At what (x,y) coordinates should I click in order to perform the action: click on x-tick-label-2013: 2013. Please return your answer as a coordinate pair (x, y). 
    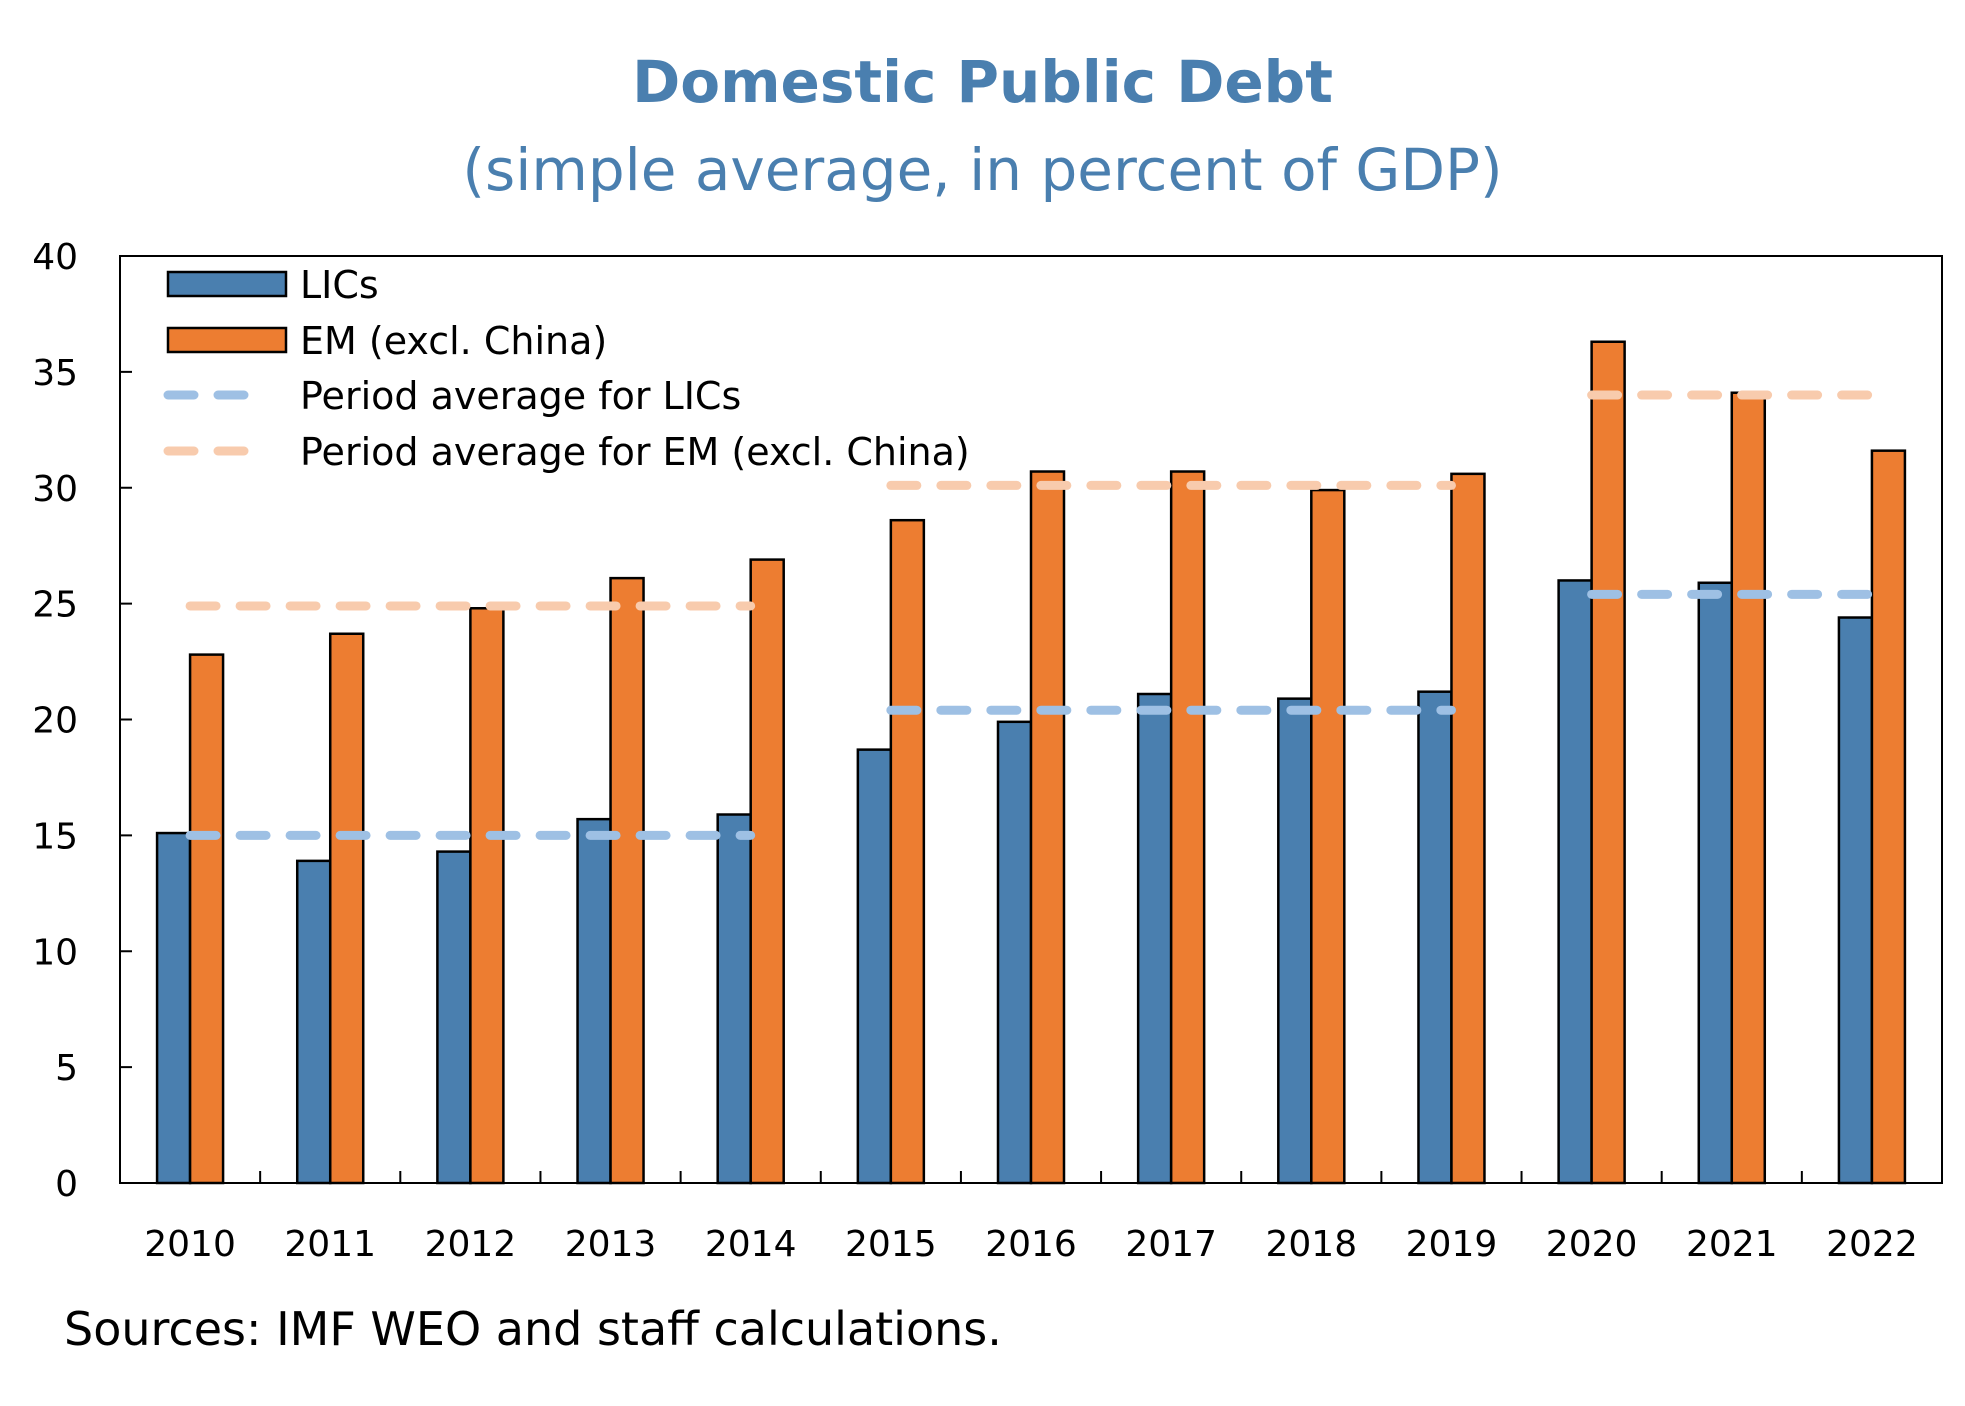
    Looking at the image, I should click on (611, 1244).